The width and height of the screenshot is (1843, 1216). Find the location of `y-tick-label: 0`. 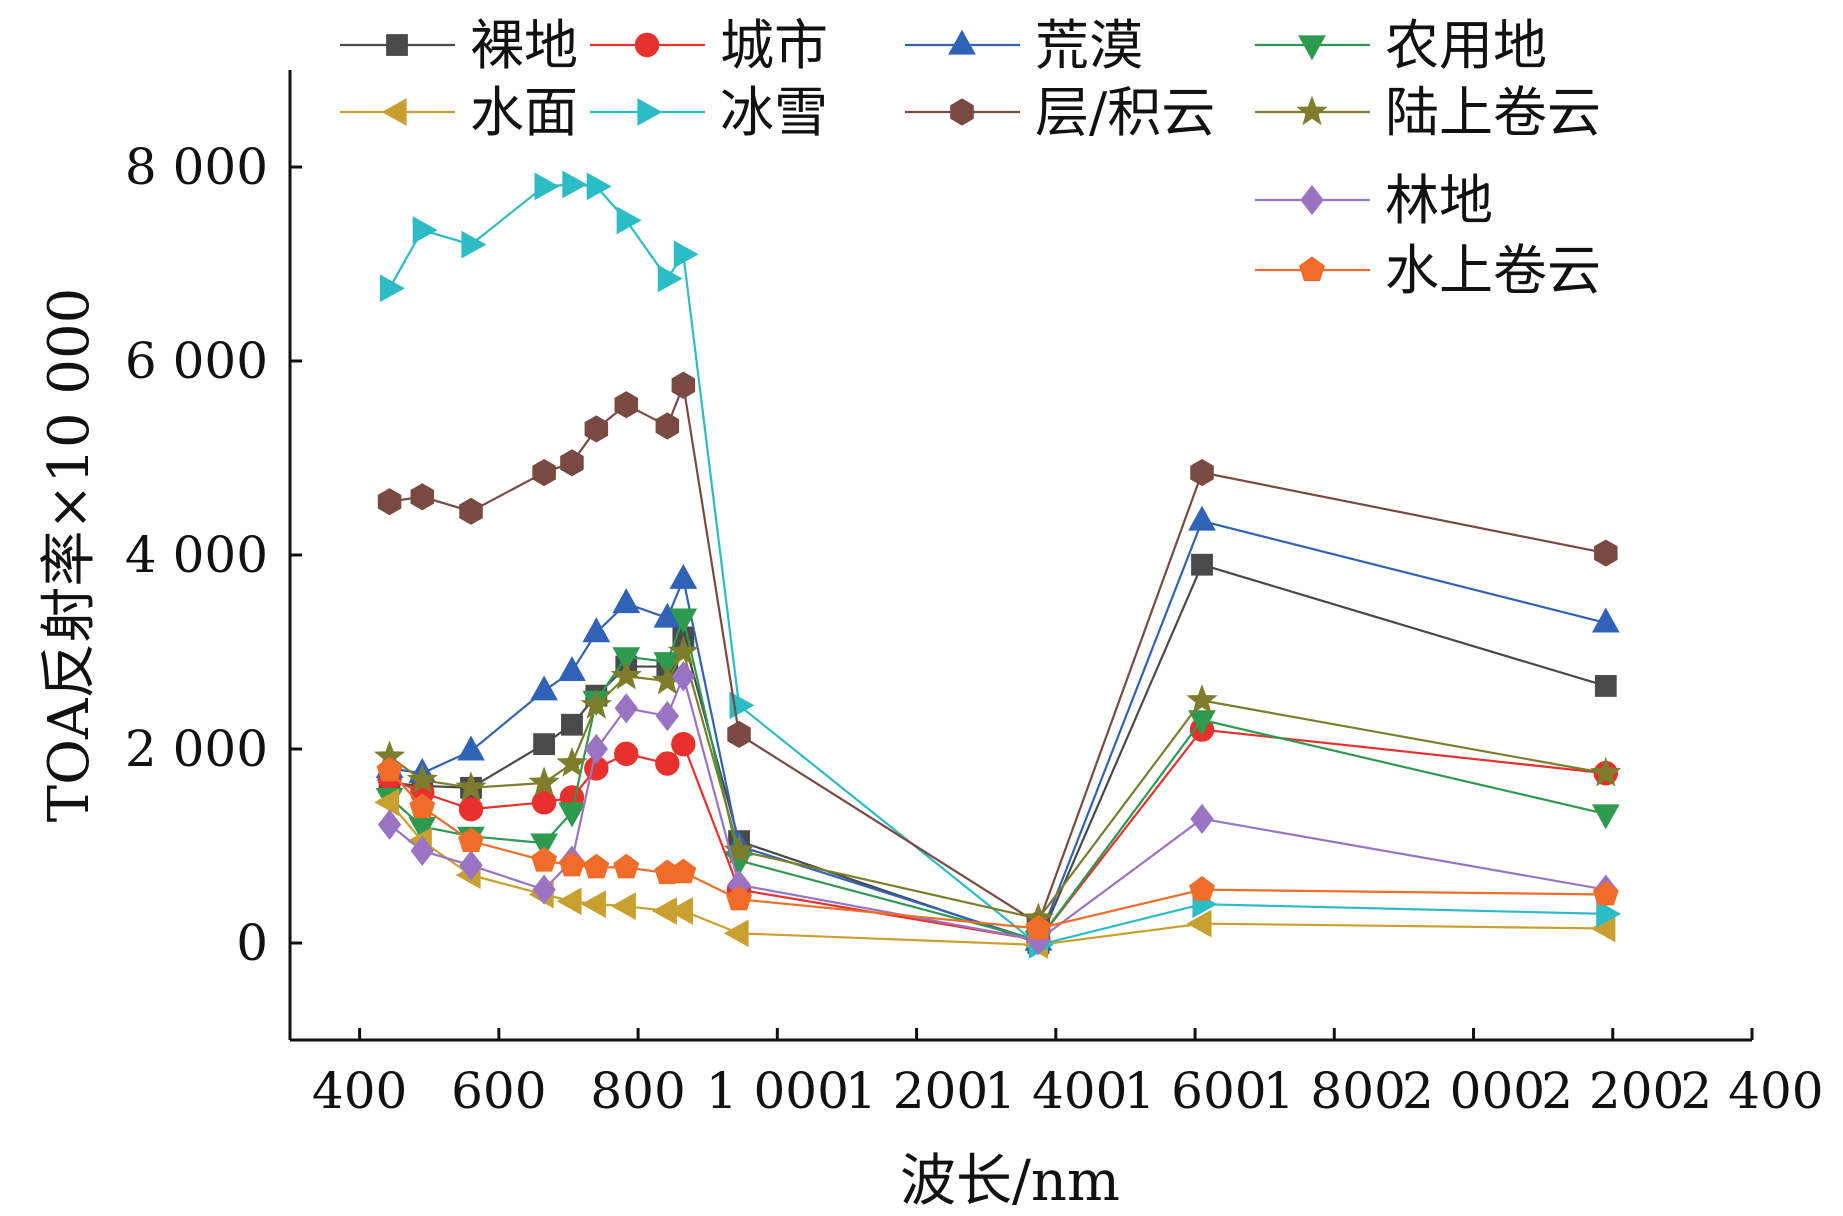

y-tick-label: 0 is located at coordinates (252, 943).